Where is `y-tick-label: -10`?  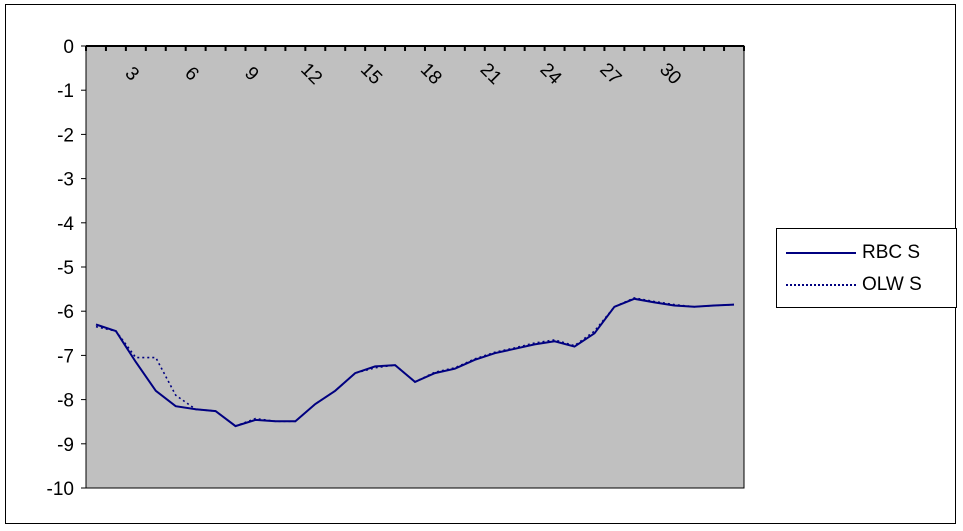
y-tick-label: -10 is located at coordinates (60, 489).